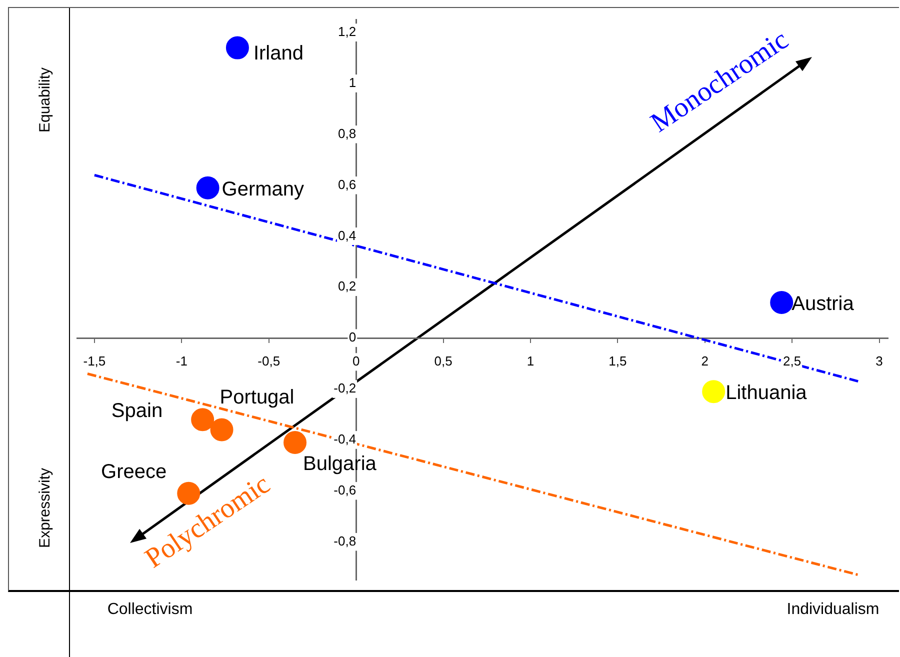 This screenshot has height=657, width=900. Describe the element at coordinates (150, 610) in the screenshot. I see `text: Collectivism` at that location.